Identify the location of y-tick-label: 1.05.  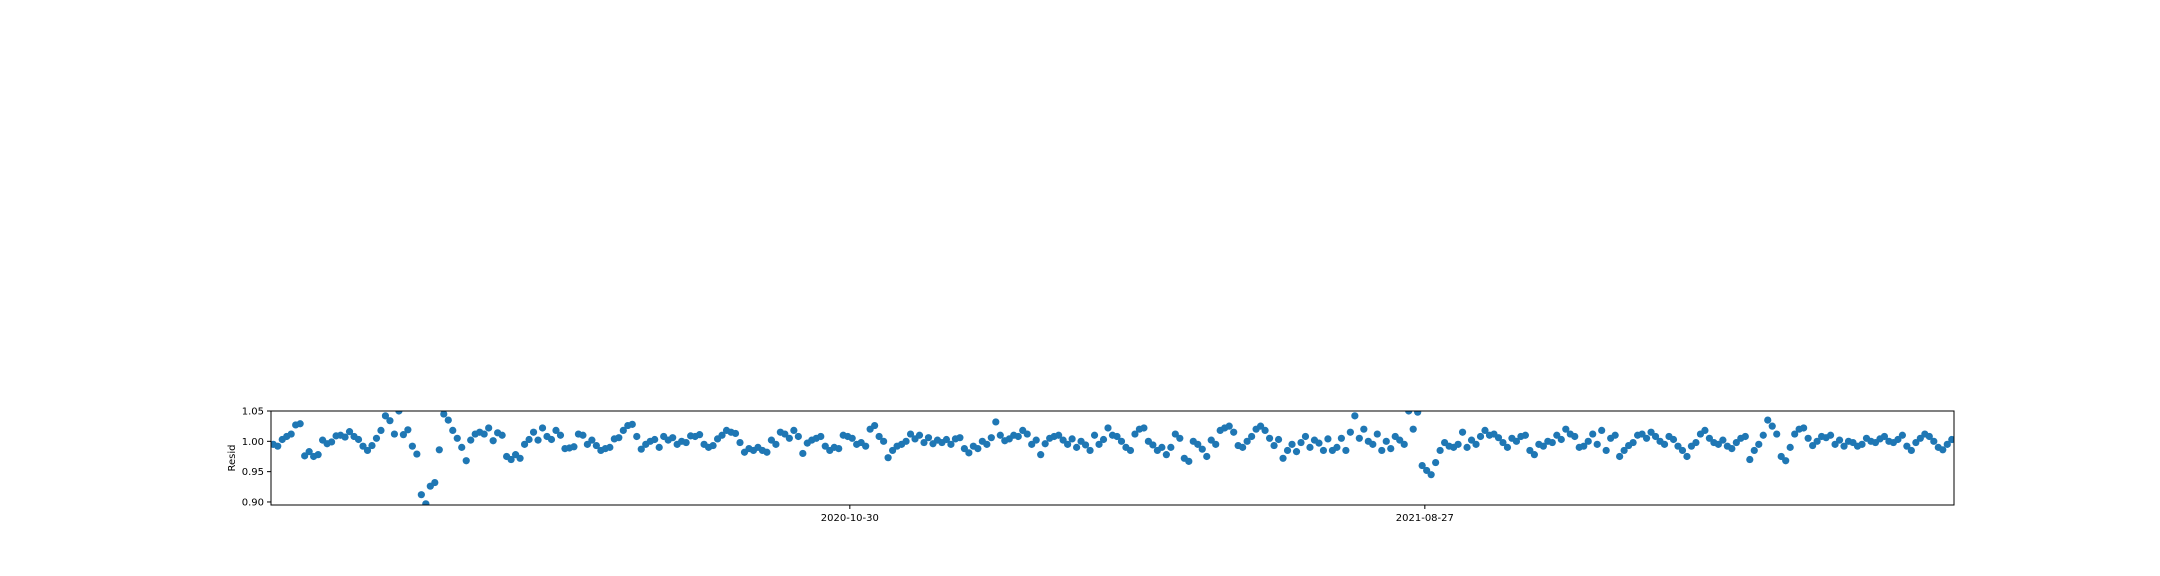
(253, 412).